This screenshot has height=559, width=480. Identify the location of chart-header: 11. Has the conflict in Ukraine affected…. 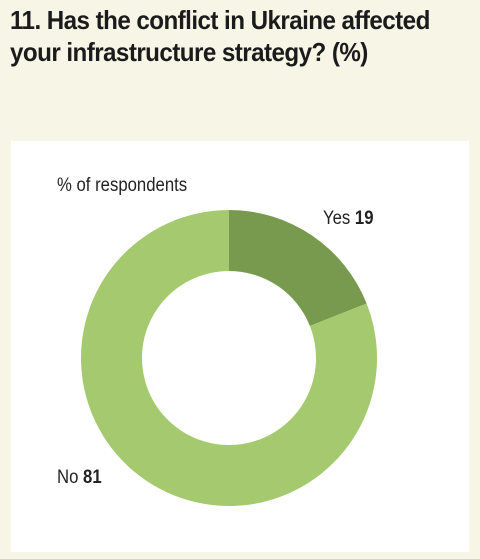
(240, 36).